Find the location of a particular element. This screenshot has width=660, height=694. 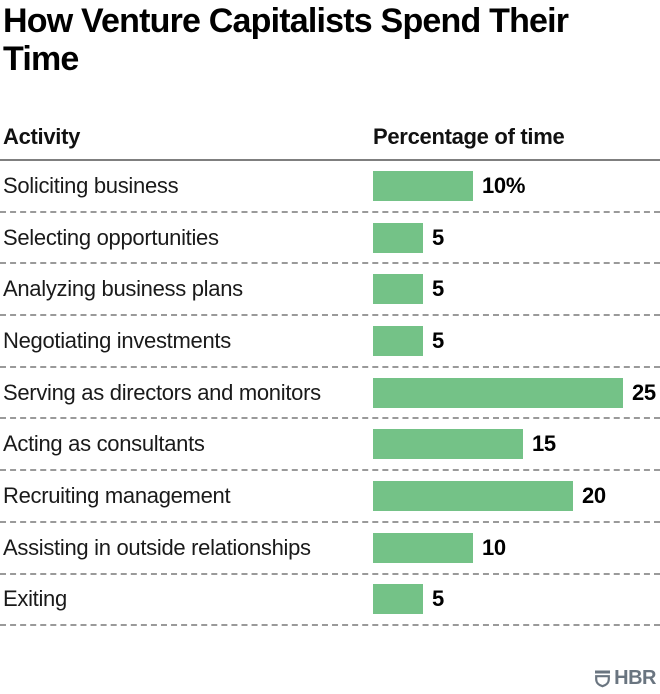

table-row: Exiting 5 is located at coordinates (330, 601).